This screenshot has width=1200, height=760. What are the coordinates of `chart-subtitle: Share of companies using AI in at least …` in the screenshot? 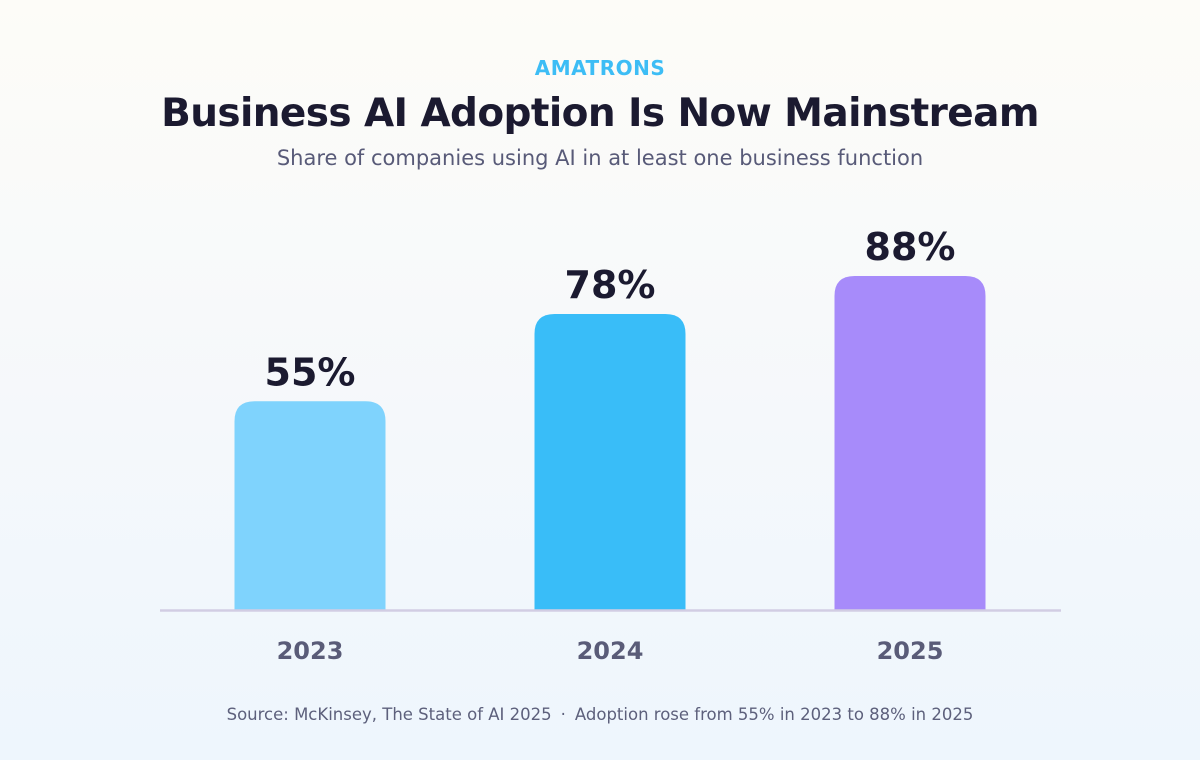 It's located at (600, 158).